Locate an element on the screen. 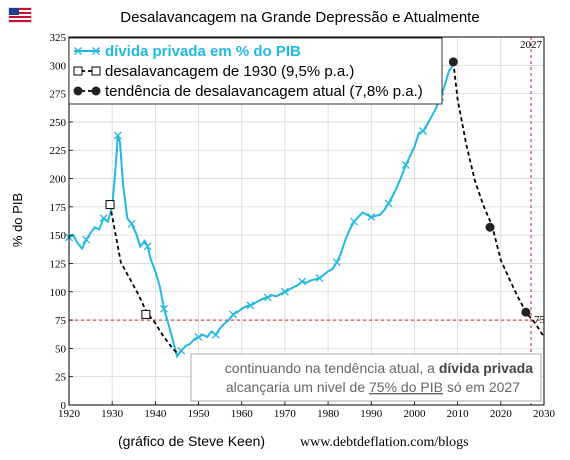 This screenshot has height=460, width=570. y-tick-label: 75 is located at coordinates (61, 321).